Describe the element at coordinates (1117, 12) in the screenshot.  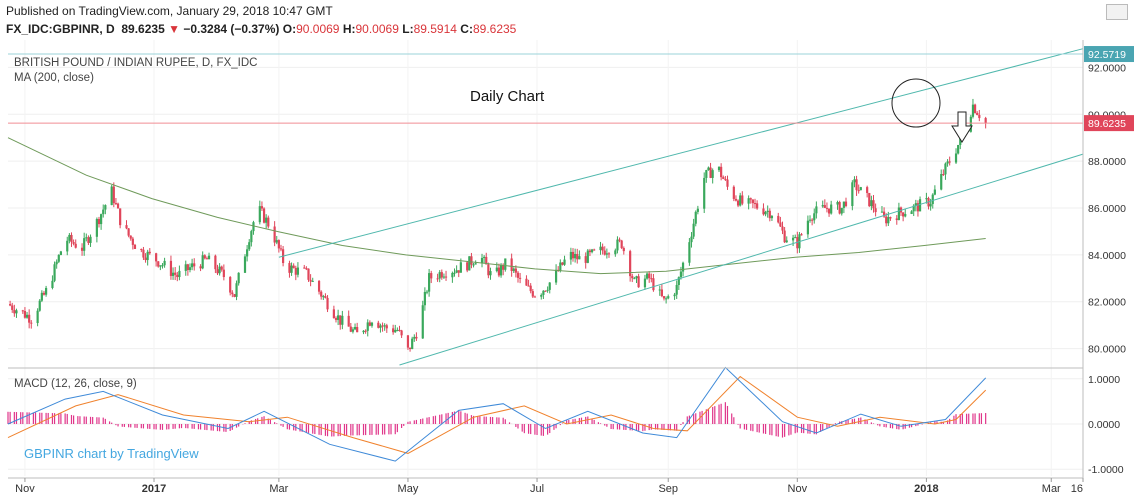
I see `tradingview-logo-icon` at that location.